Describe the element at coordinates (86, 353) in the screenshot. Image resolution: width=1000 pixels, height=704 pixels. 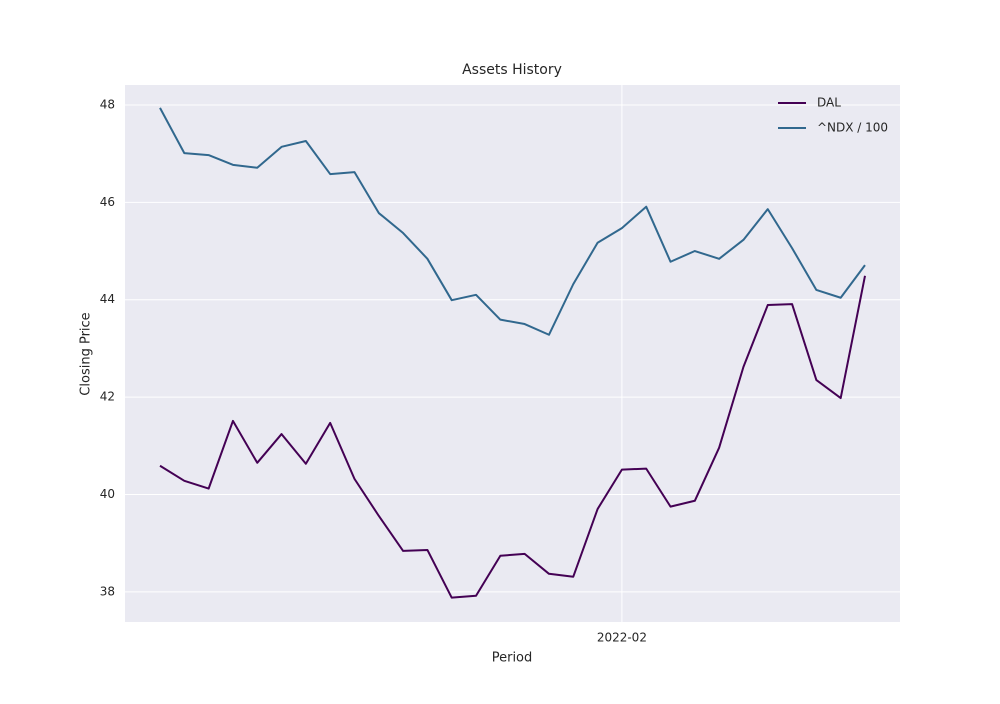
I see `y-axis-label: Closing Price` at that location.